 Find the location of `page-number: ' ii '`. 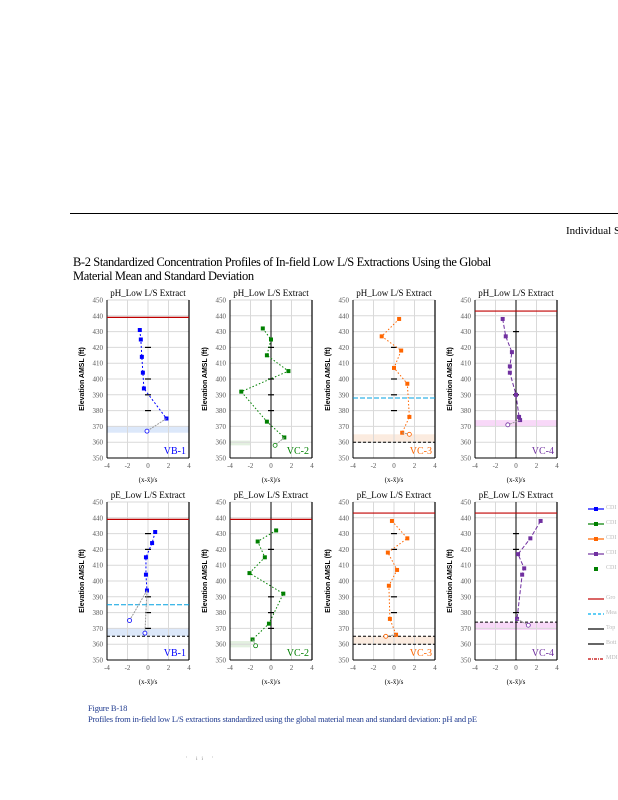

page-number: ' ii ' is located at coordinates (202, 759).